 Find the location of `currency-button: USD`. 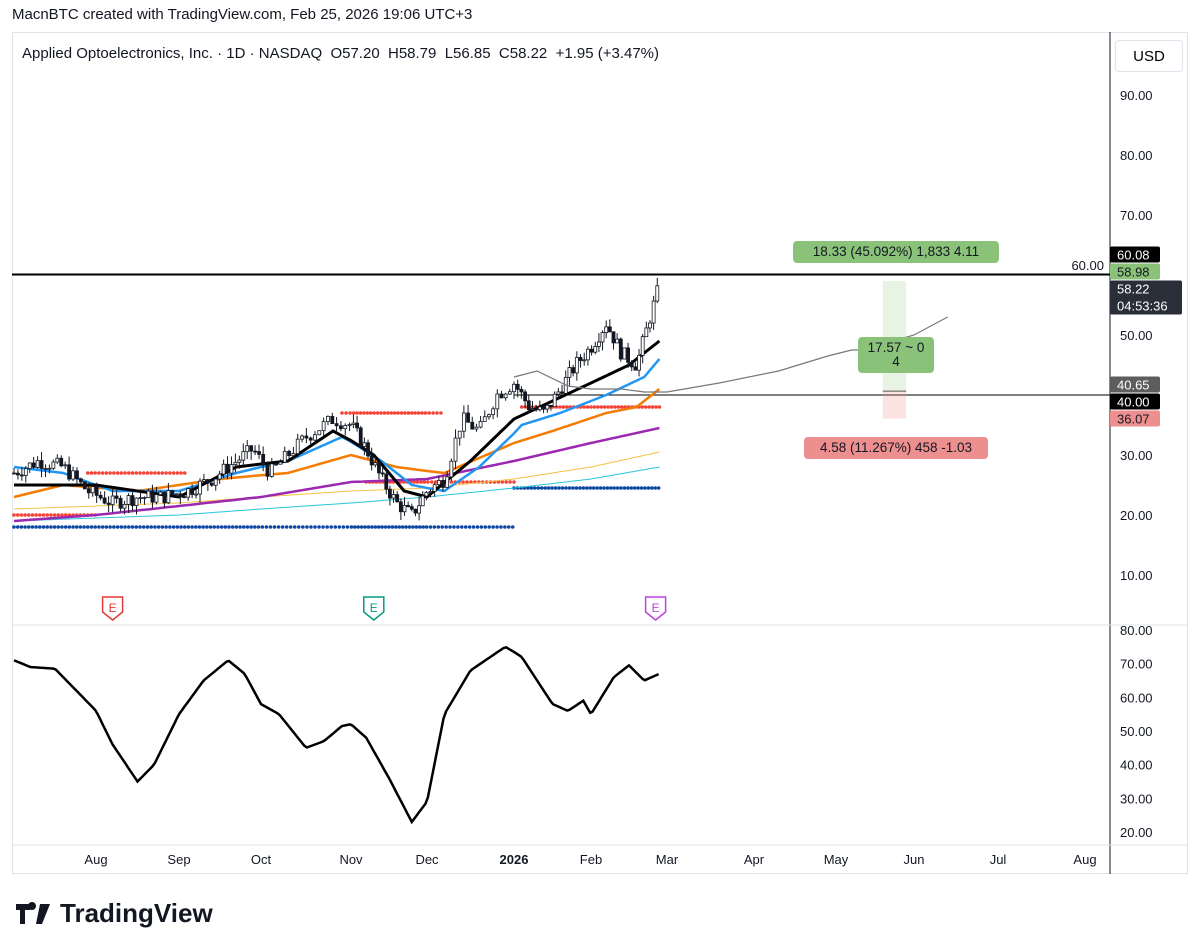

currency-button: USD is located at coordinates (1149, 56).